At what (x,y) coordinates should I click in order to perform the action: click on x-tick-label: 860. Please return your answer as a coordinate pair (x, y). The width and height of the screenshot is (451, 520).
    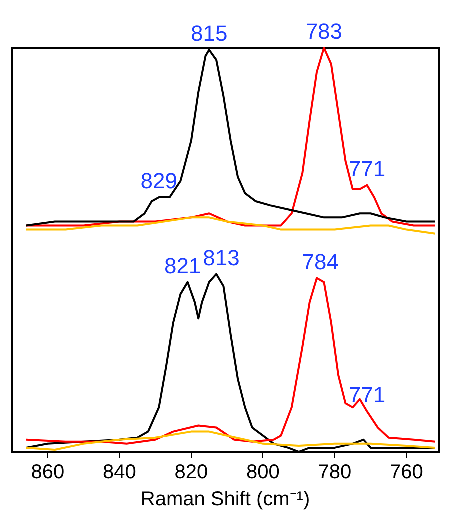
    Looking at the image, I should click on (48, 473).